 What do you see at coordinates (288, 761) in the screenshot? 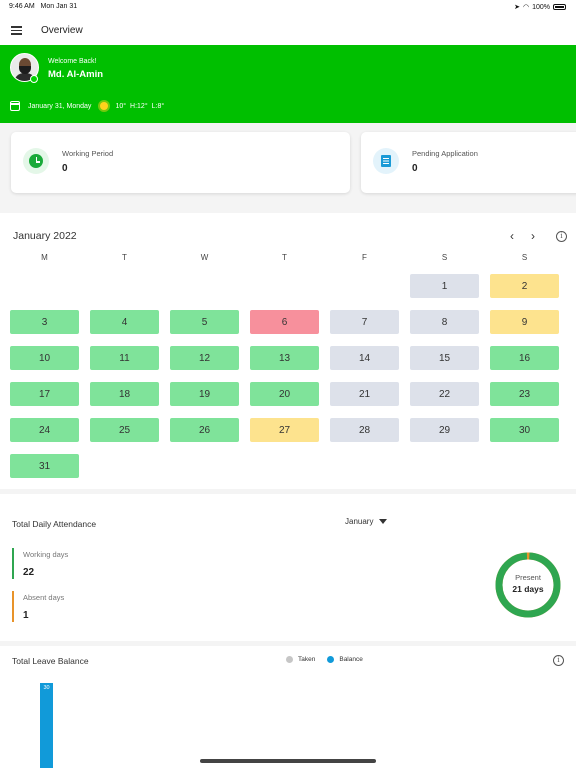
I see `home-indicator` at bounding box center [288, 761].